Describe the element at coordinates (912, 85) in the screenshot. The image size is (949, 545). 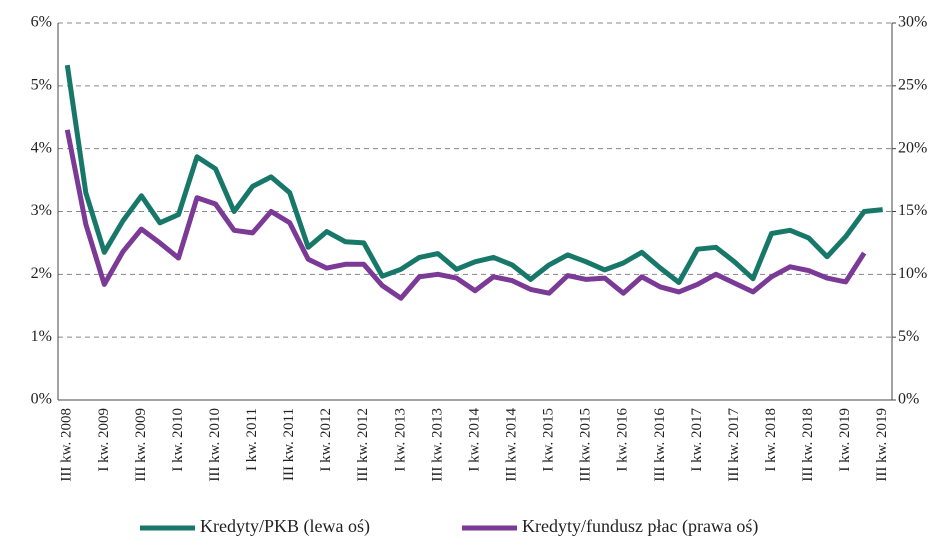
I see `y2-tick-label: 25%` at that location.